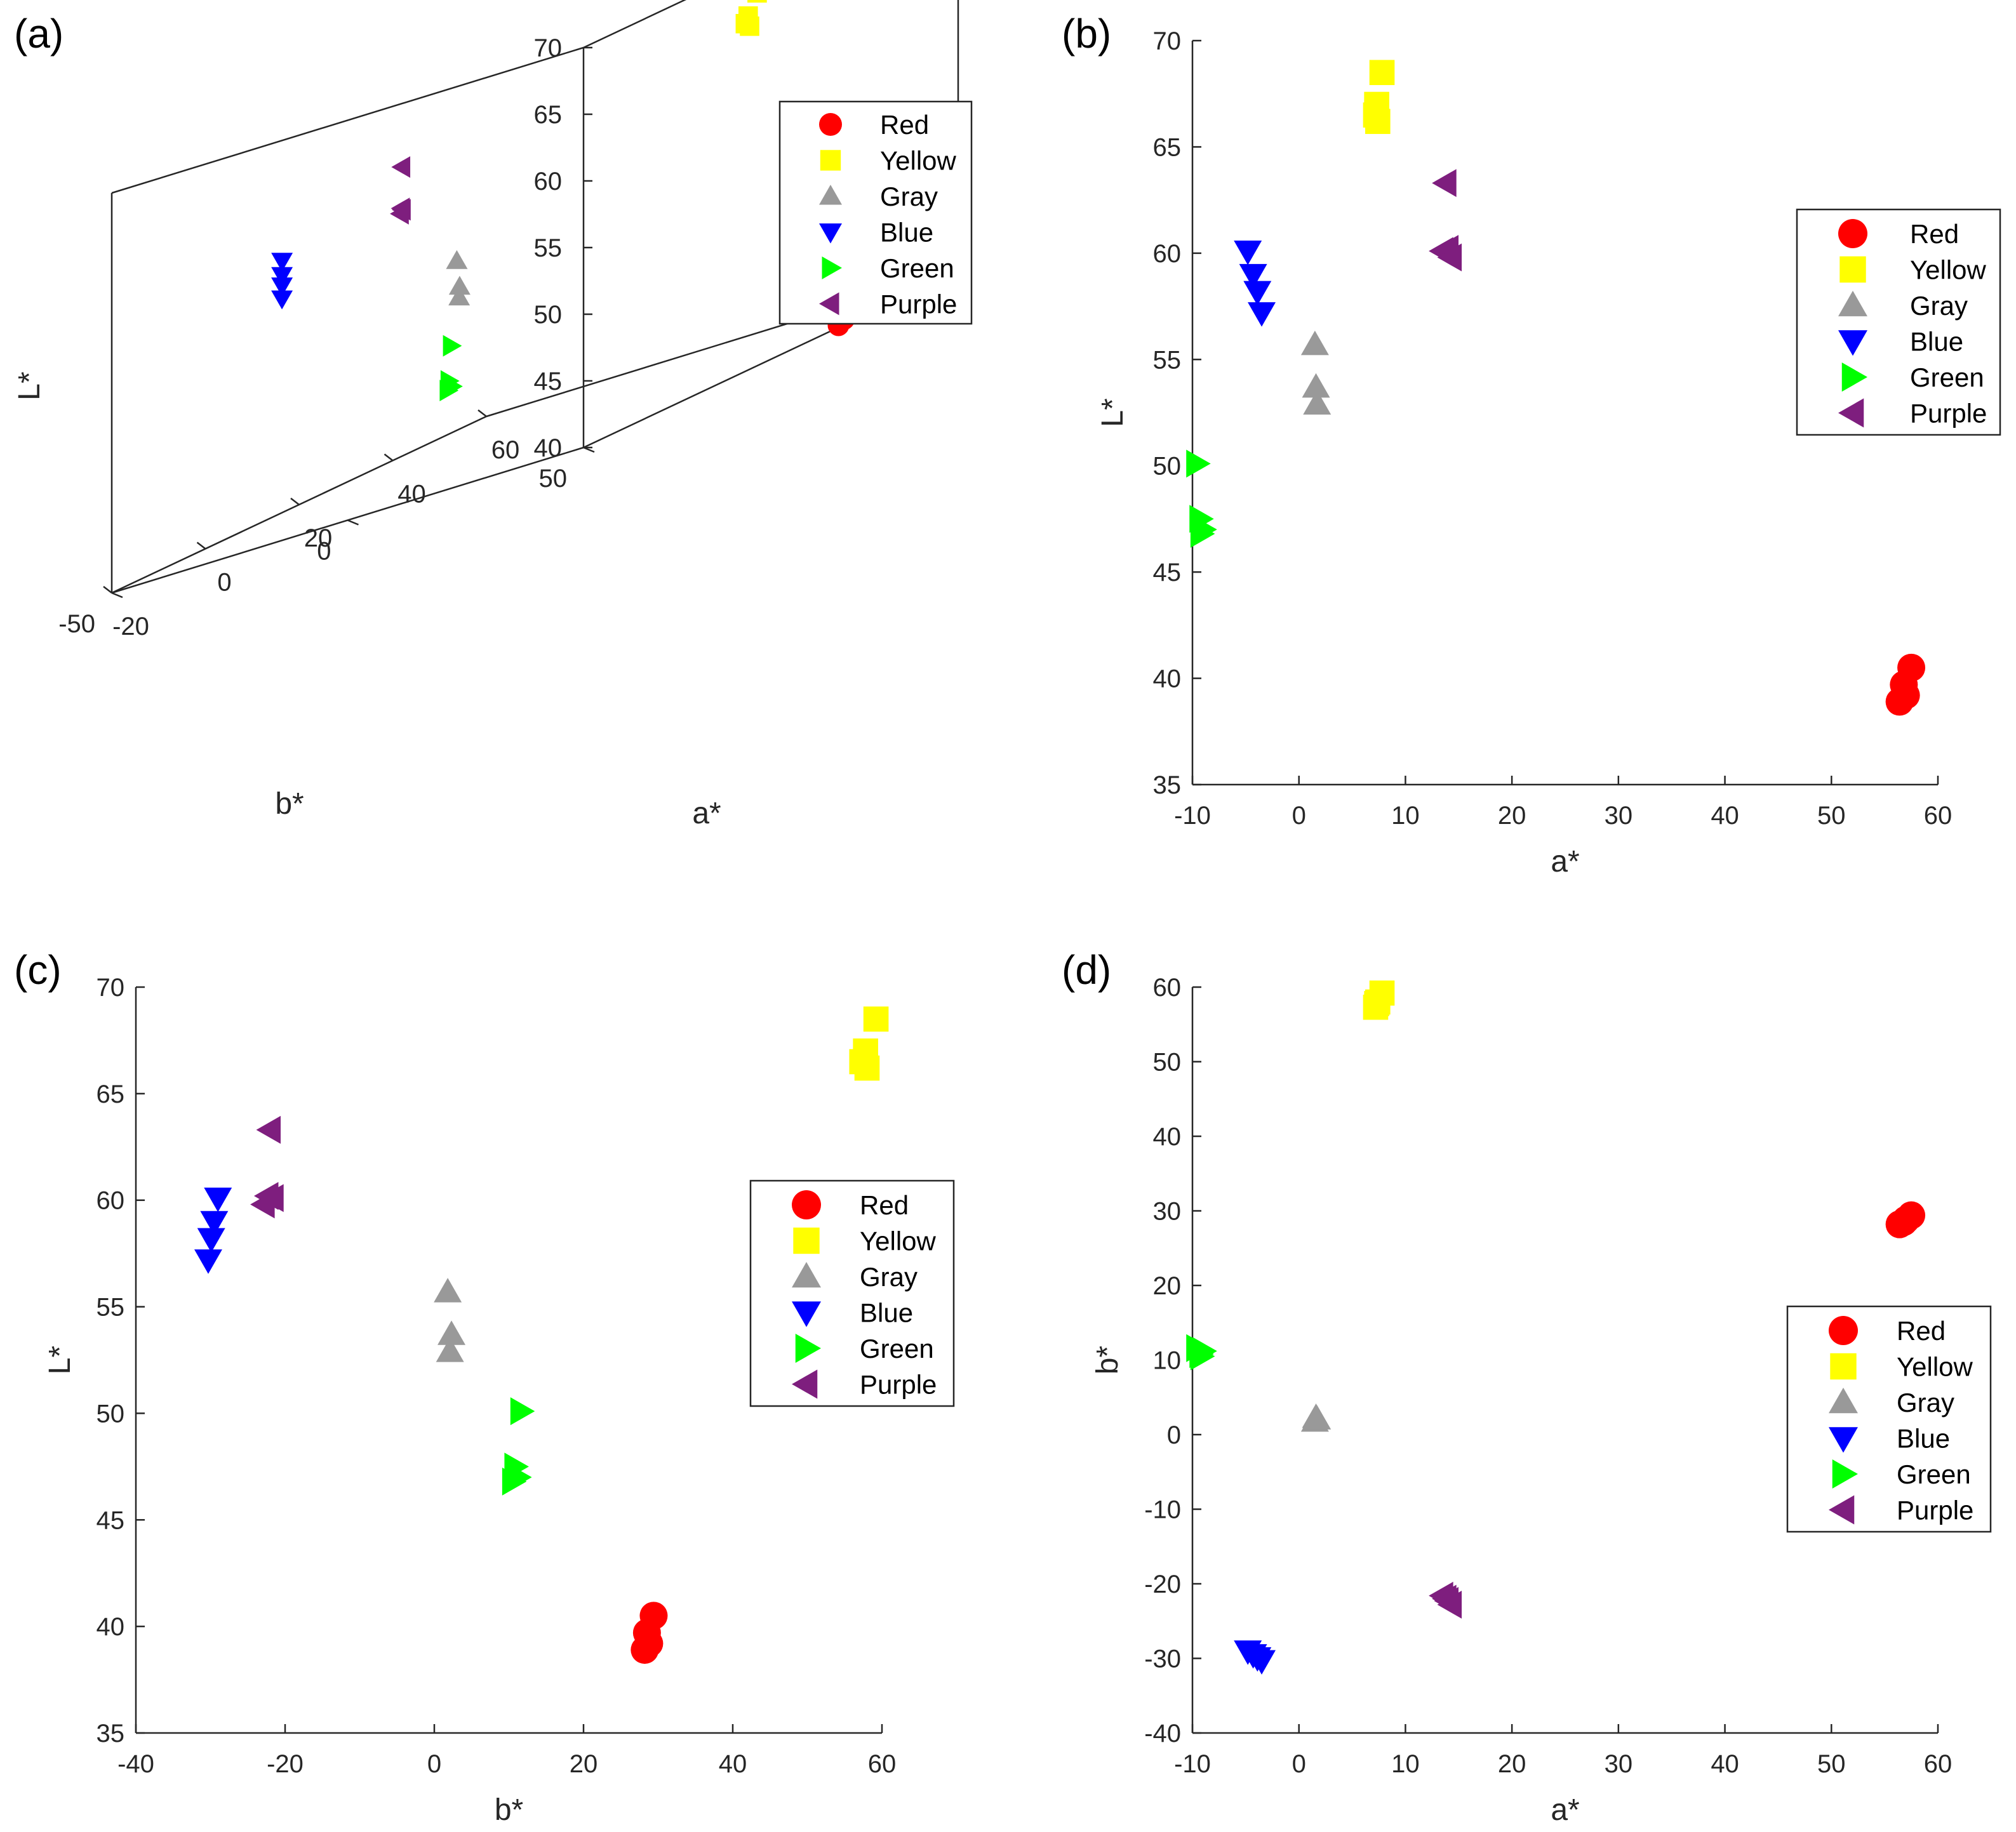 Image resolution: width=2016 pixels, height=1832 pixels. Describe the element at coordinates (904, 125) in the screenshot. I see `legend-label-red: Red` at that location.